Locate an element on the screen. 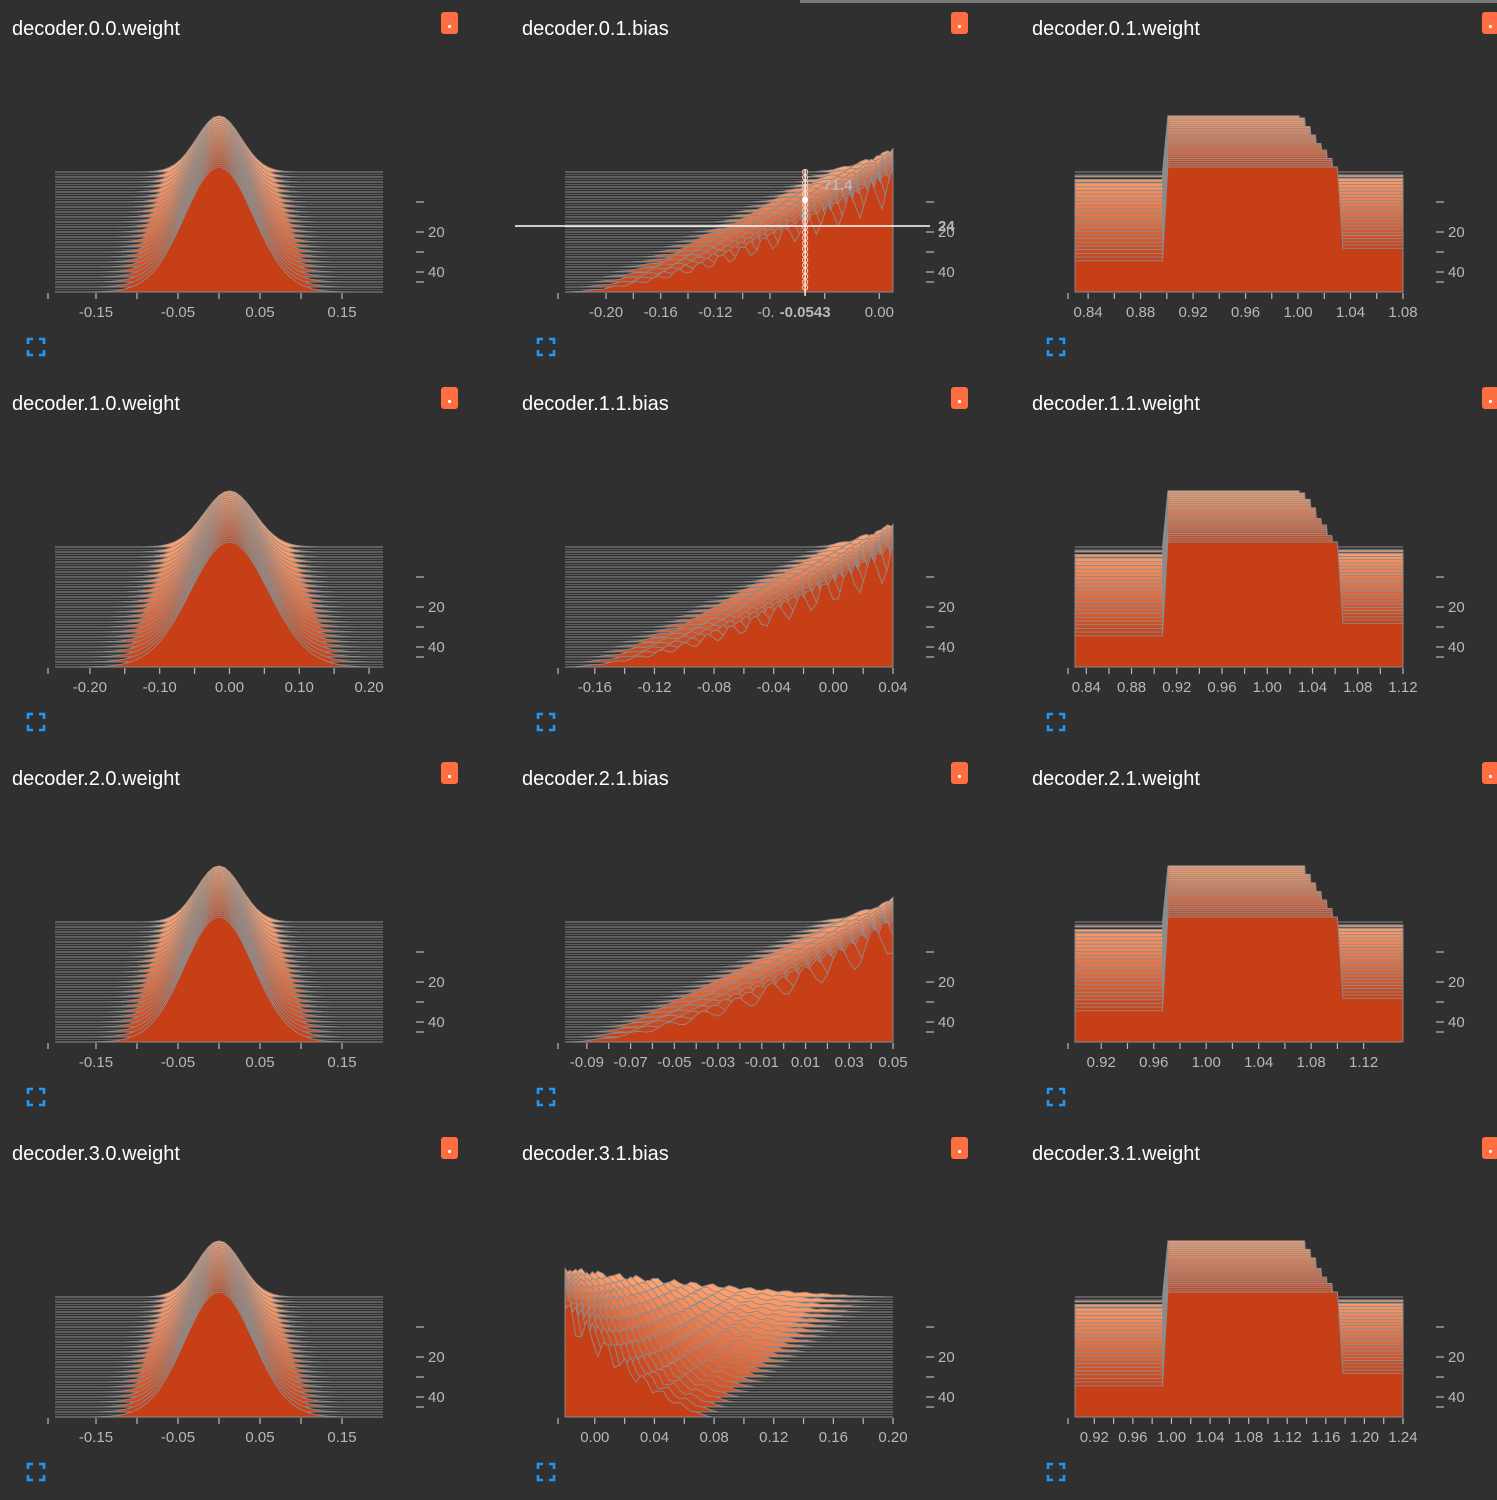 Image resolution: width=1497 pixels, height=1500 pixels. histogram-card: decoder.3.0.weight -0.15 -0.05 0.05 0.15 20 40 is located at coordinates (255, 1312).